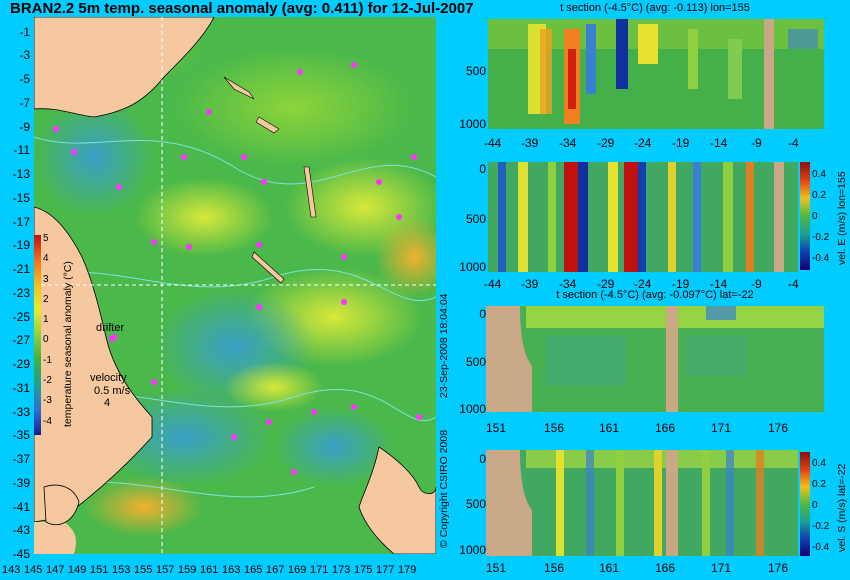  I want to click on lat-tick: -39, so click(21, 483).